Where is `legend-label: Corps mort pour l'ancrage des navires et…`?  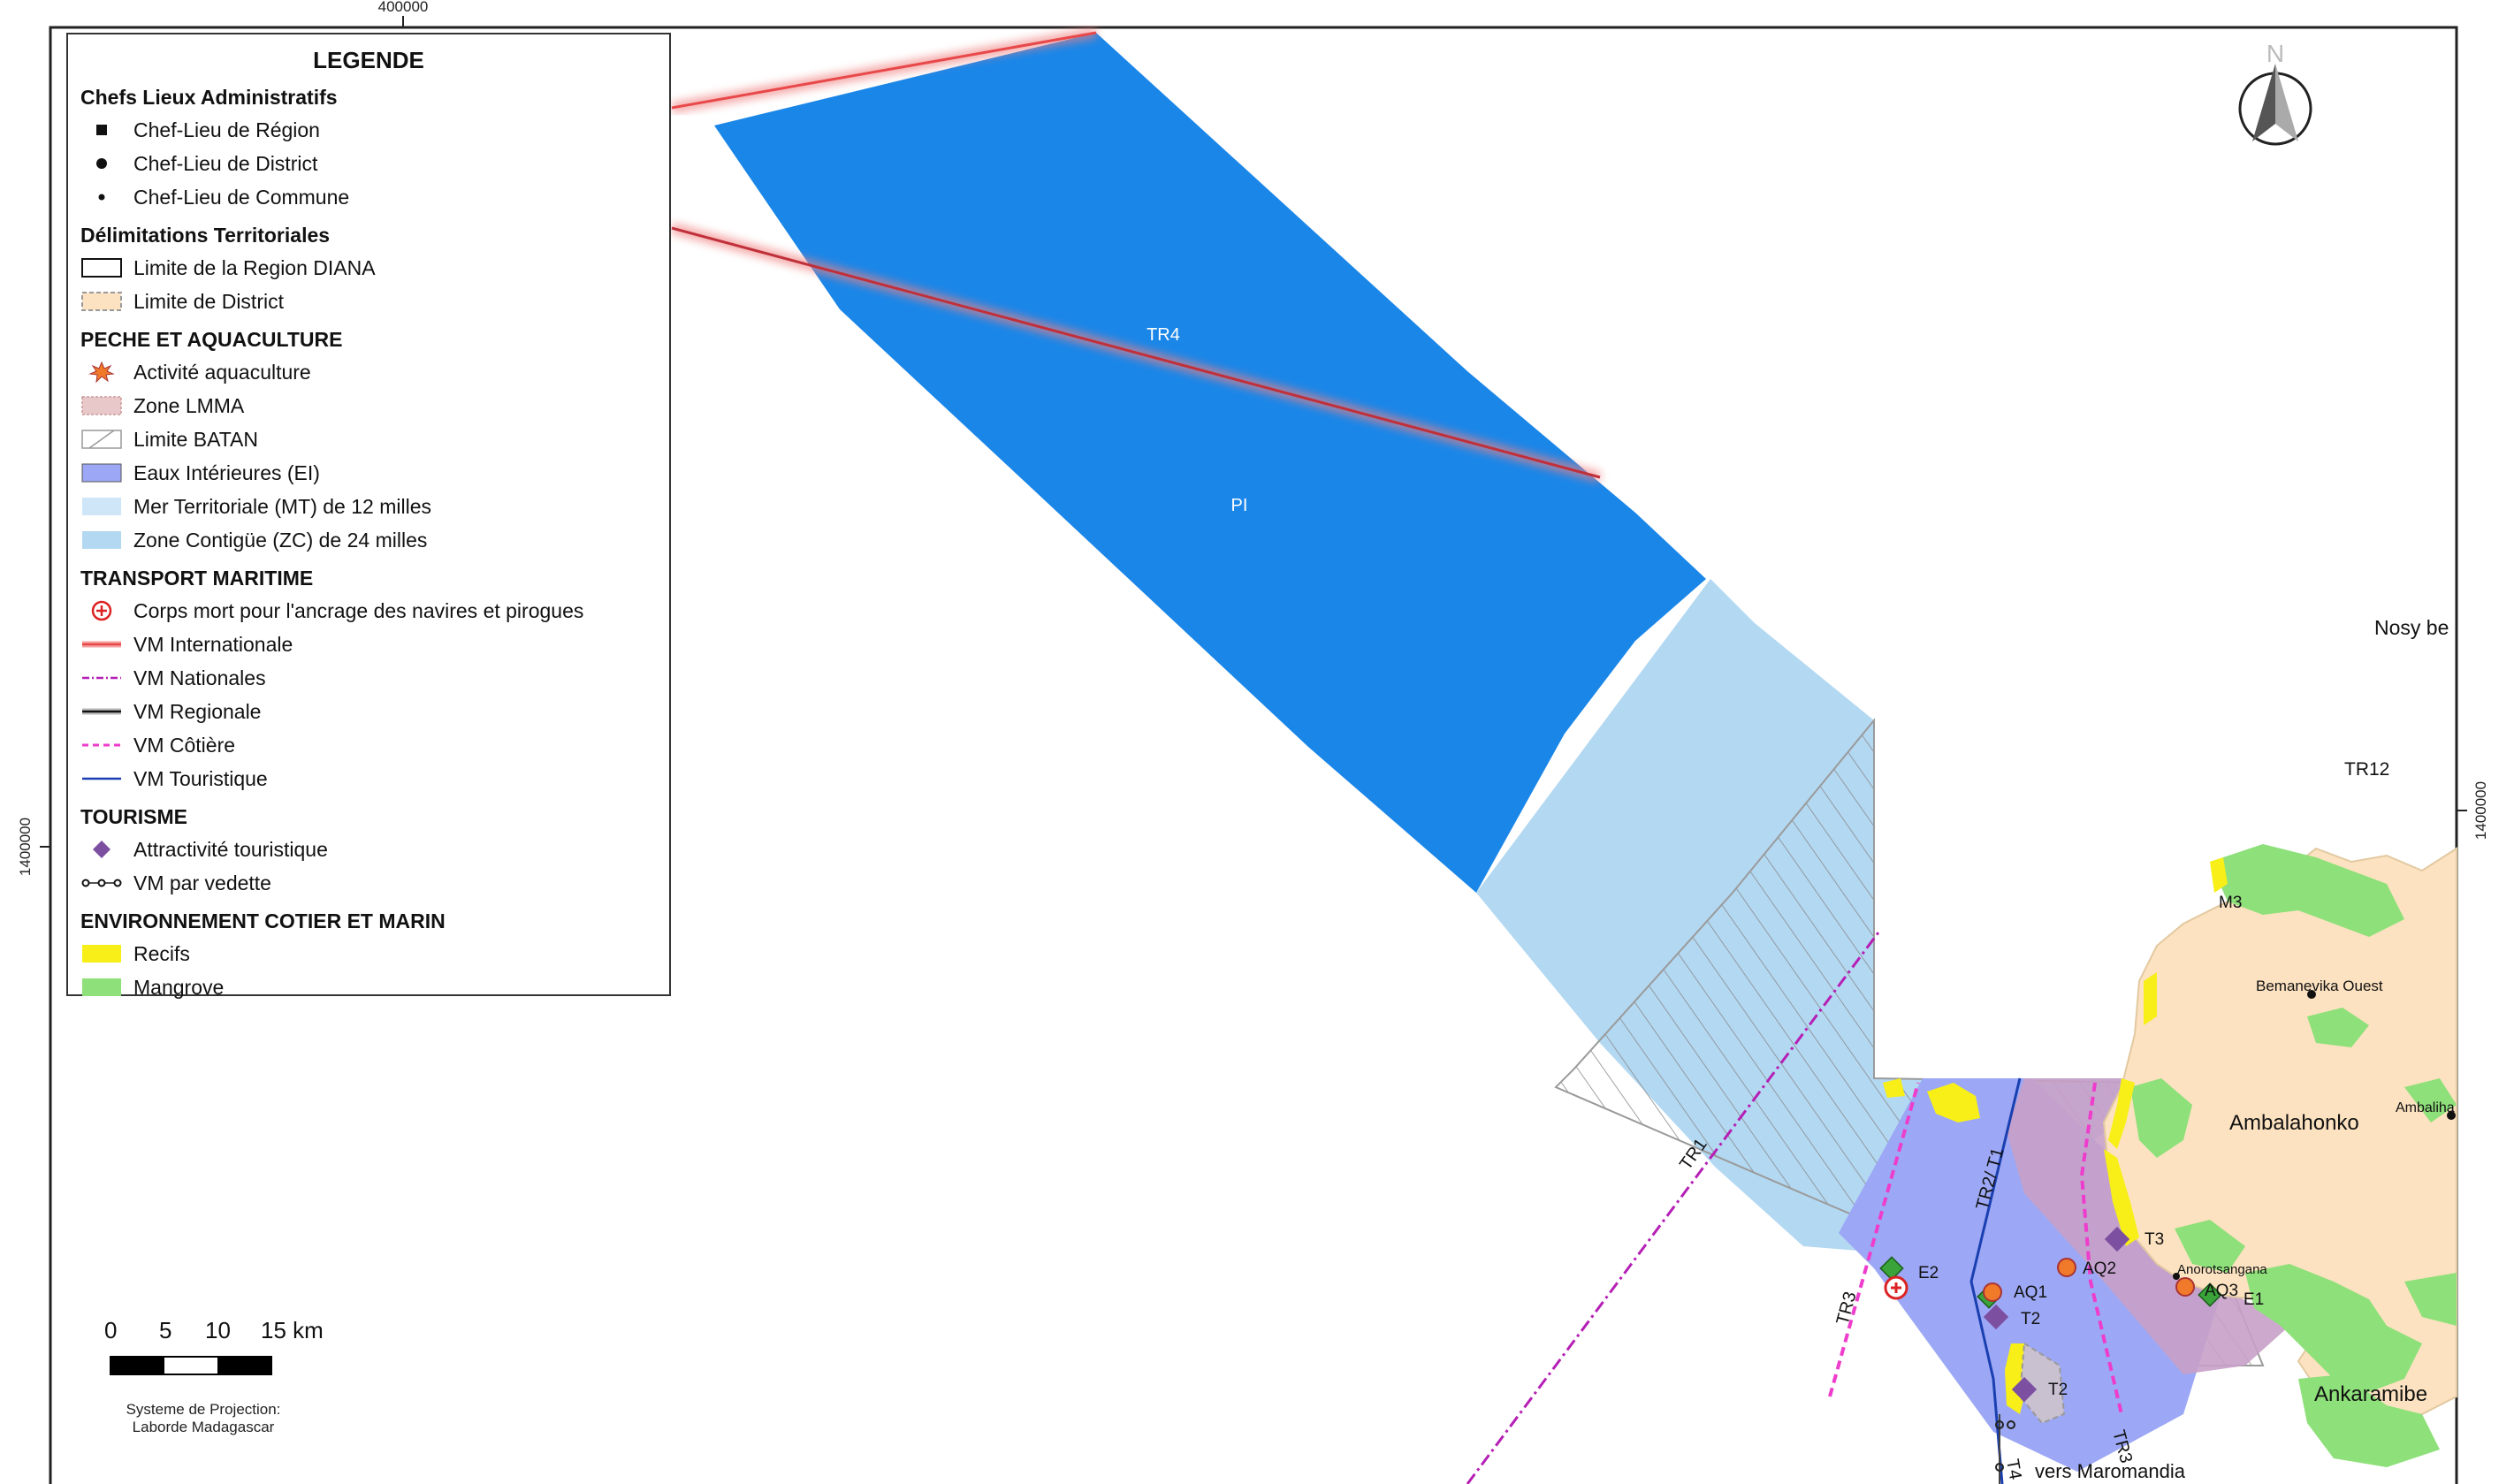 legend-label: Corps mort pour l'ancrage des navires et… is located at coordinates (358, 610).